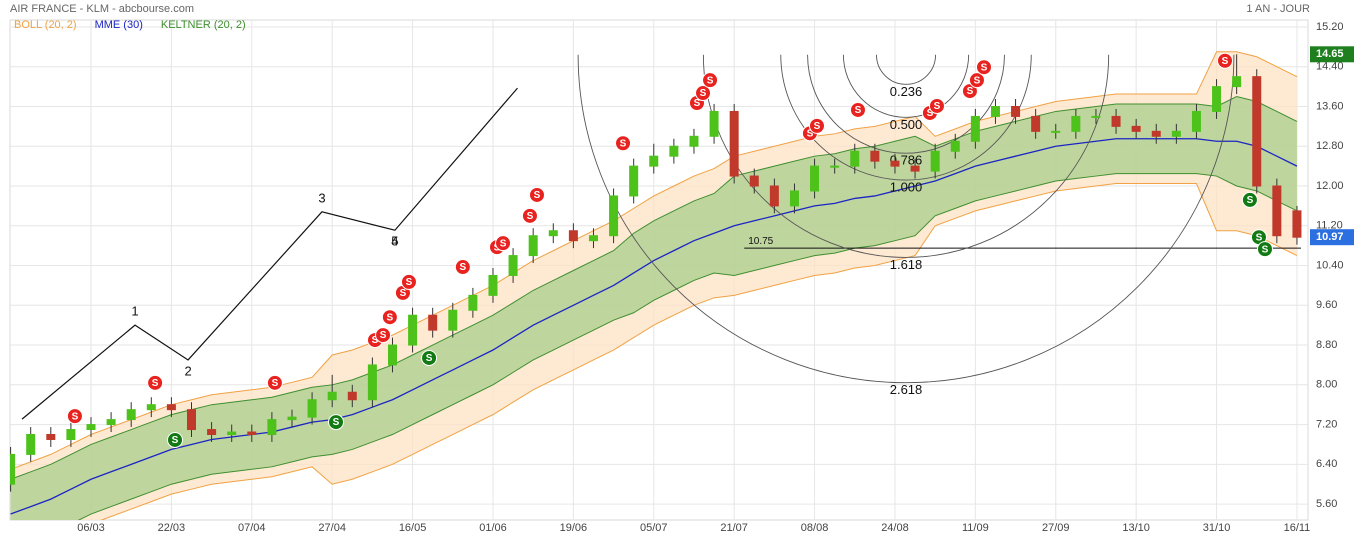 This screenshot has height=536, width=1356. Describe the element at coordinates (1329, 226) in the screenshot. I see `y-tick-label: 11.20` at that location.